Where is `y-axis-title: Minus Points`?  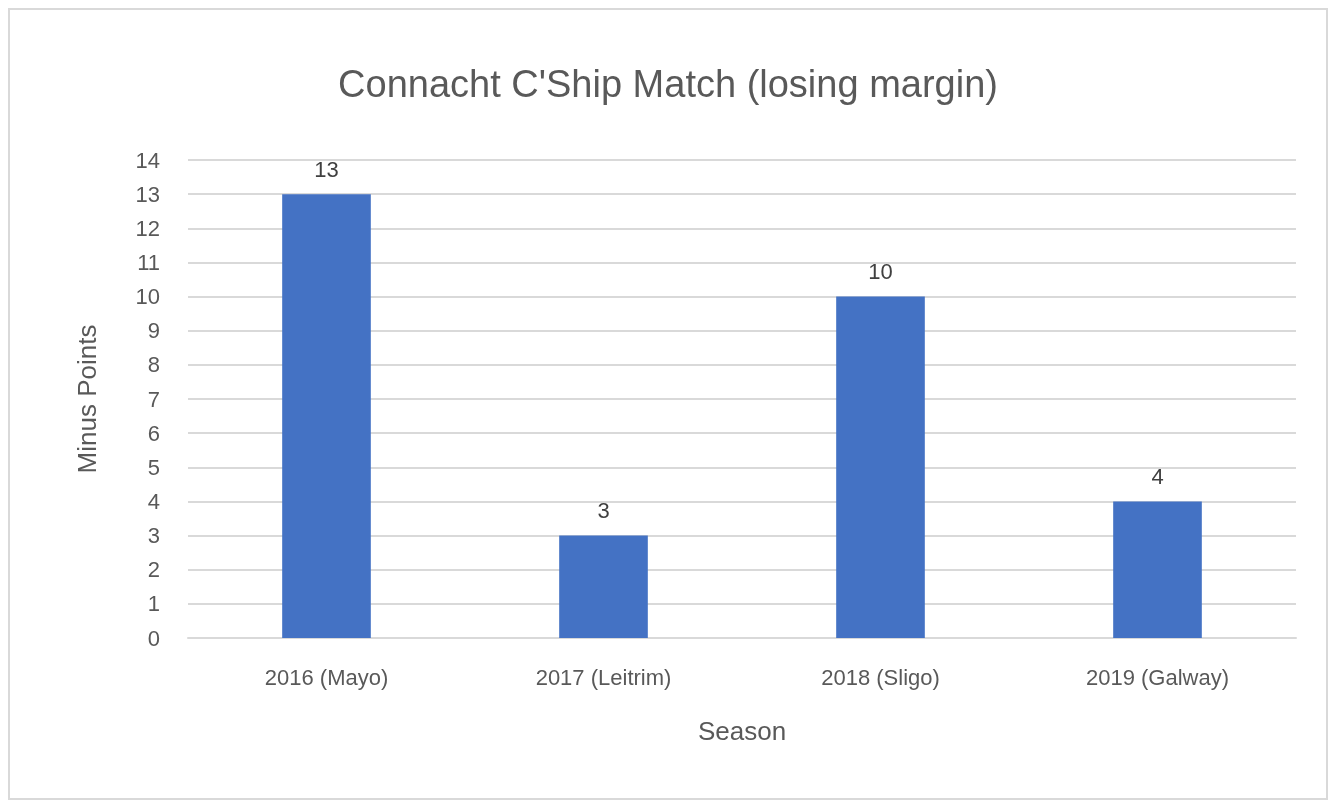 y-axis-title: Minus Points is located at coordinates (87, 399).